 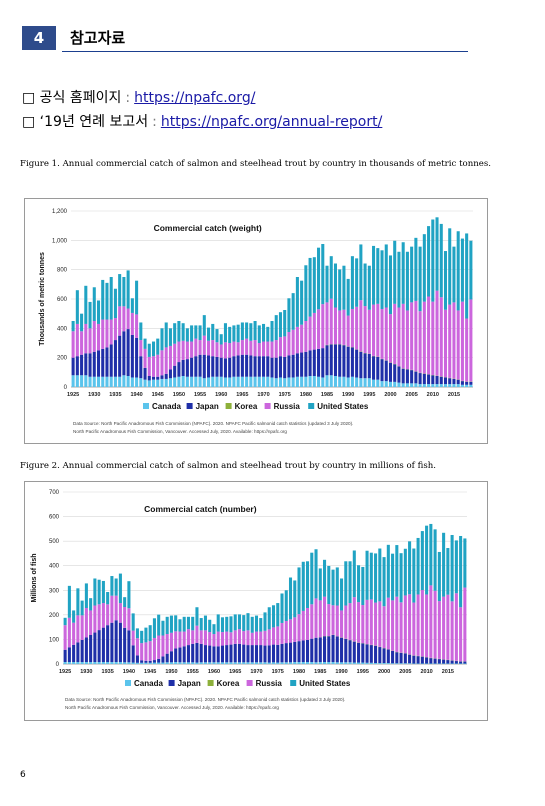 I want to click on x-tick-label: 1925, so click(x=73, y=395).